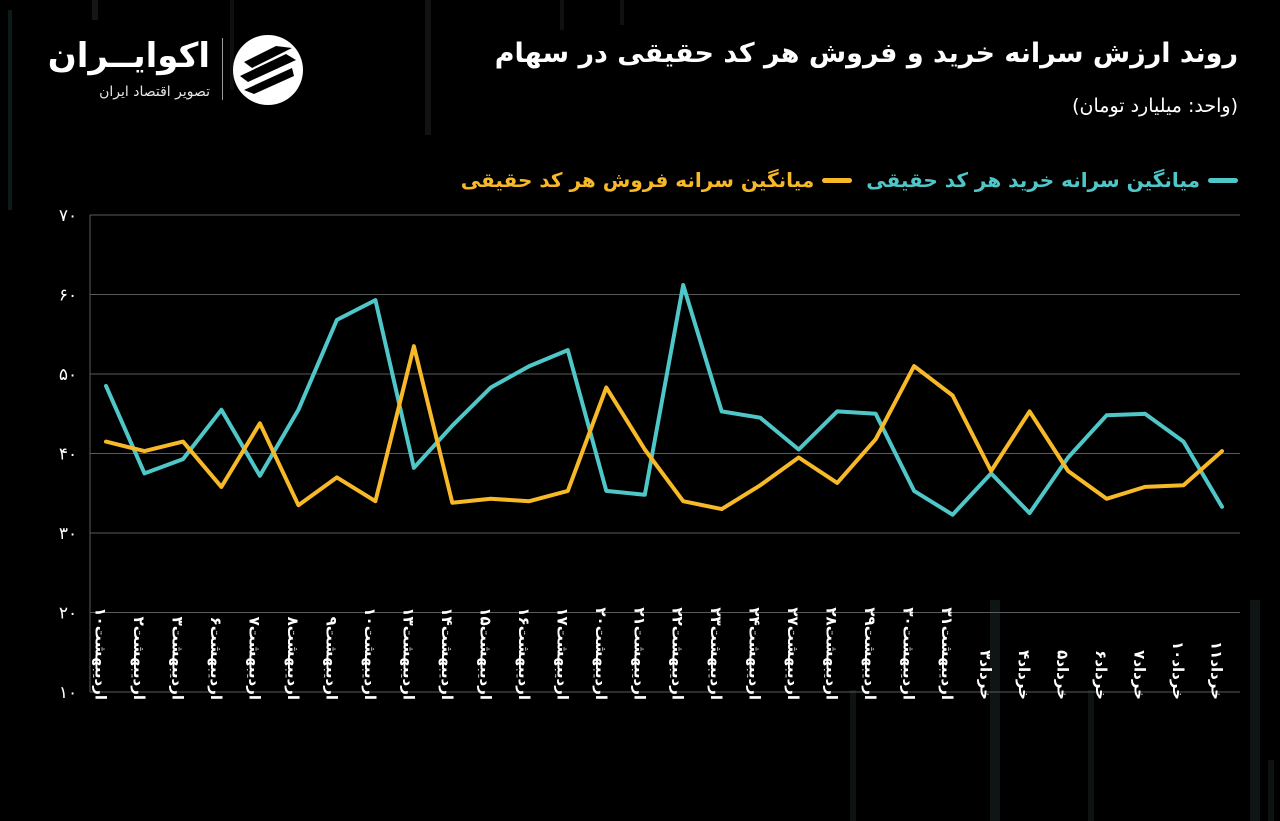  Describe the element at coordinates (1024, 675) in the screenshot. I see `x-tick-label: خرداد۴` at that location.